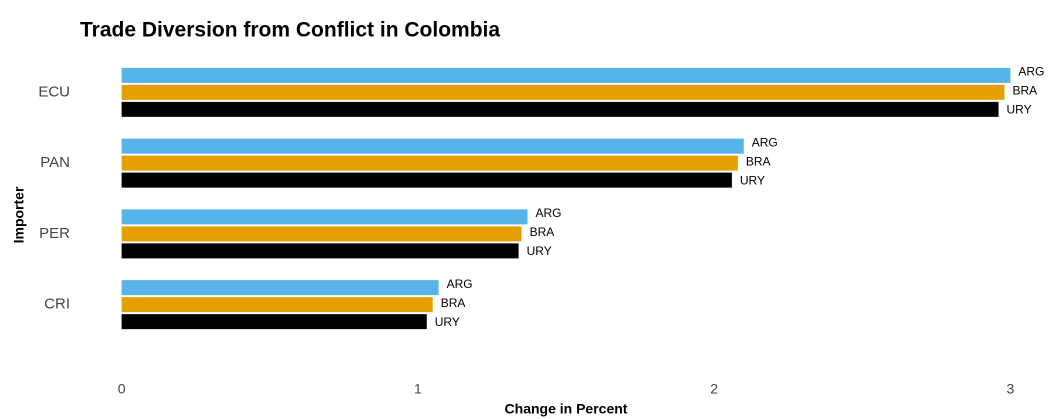  What do you see at coordinates (54, 233) in the screenshot?
I see `y-tick-label: PER` at bounding box center [54, 233].